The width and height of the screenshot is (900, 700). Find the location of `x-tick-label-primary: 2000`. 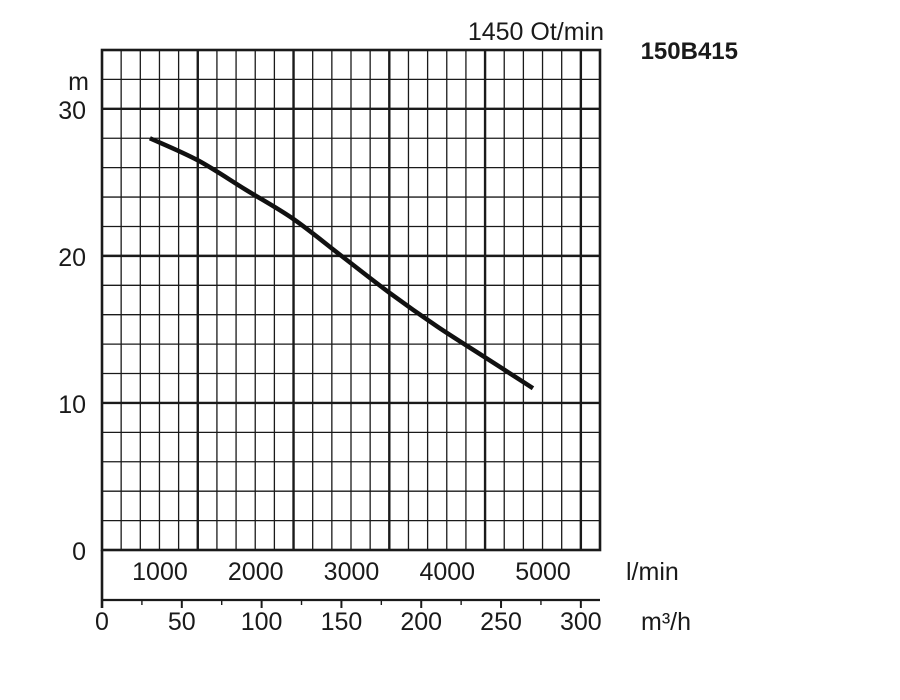

x-tick-label-primary: 2000 is located at coordinates (256, 572).